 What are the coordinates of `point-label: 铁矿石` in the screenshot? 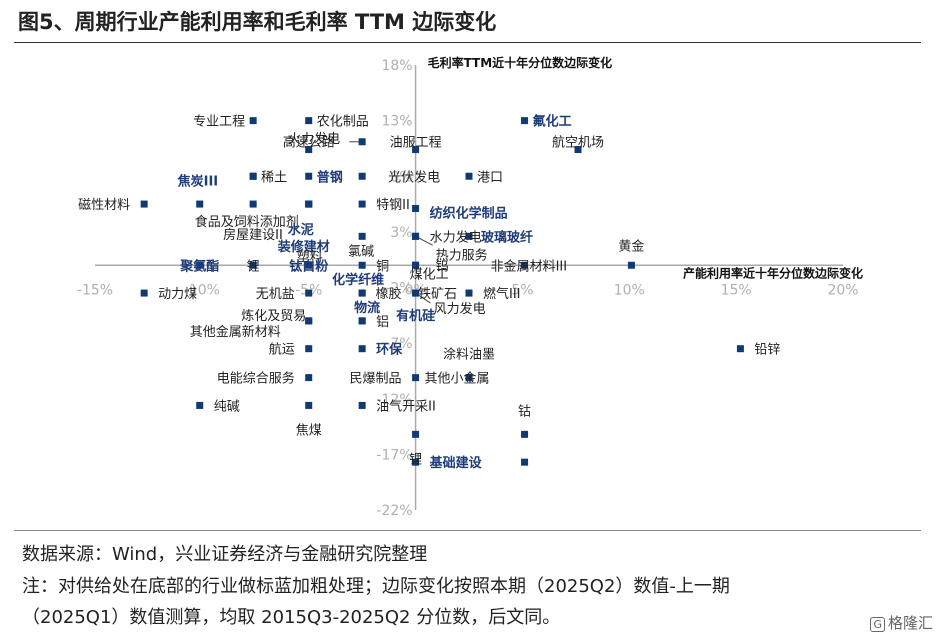 It's located at (437, 294).